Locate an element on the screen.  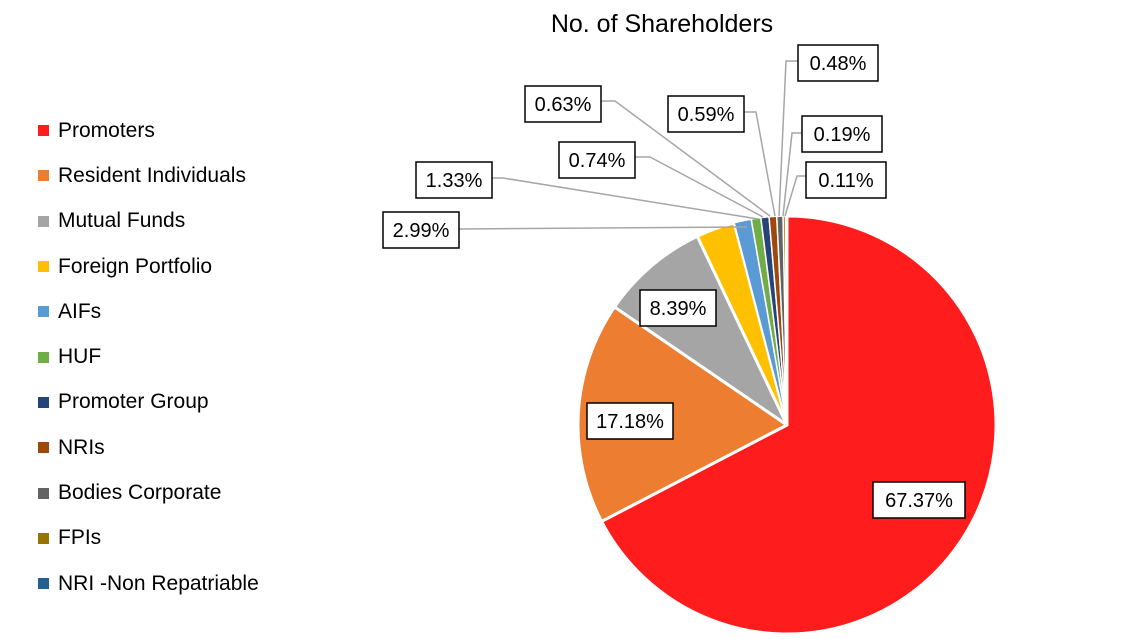
data-label-text: 2.99% is located at coordinates (421, 231).